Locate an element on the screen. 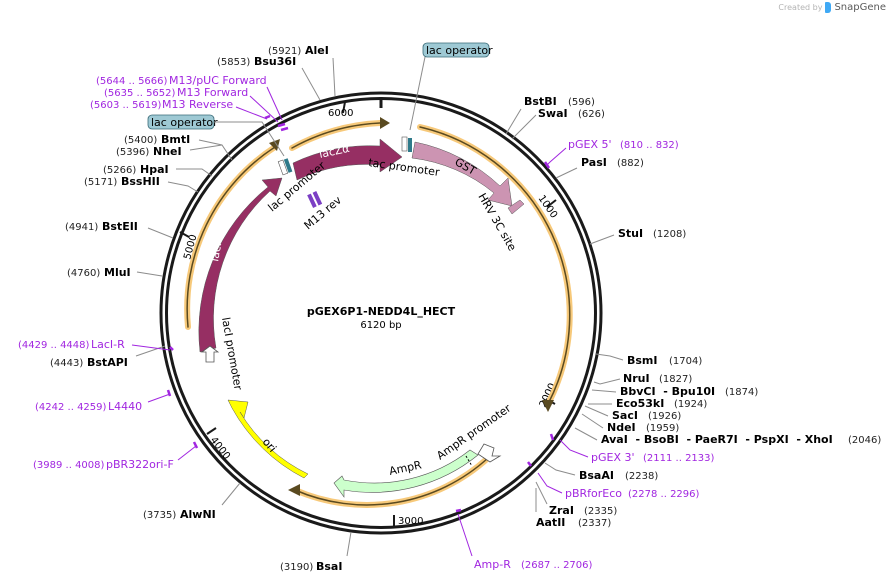  svg-text: (5266) is located at coordinates (119, 170).